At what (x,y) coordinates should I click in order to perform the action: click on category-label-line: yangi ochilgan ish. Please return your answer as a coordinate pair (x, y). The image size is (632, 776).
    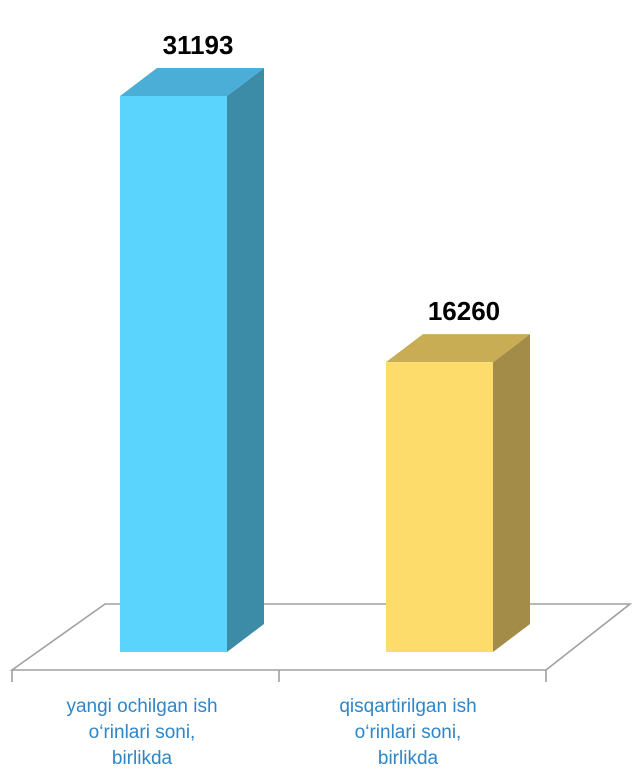
    Looking at the image, I should click on (142, 706).